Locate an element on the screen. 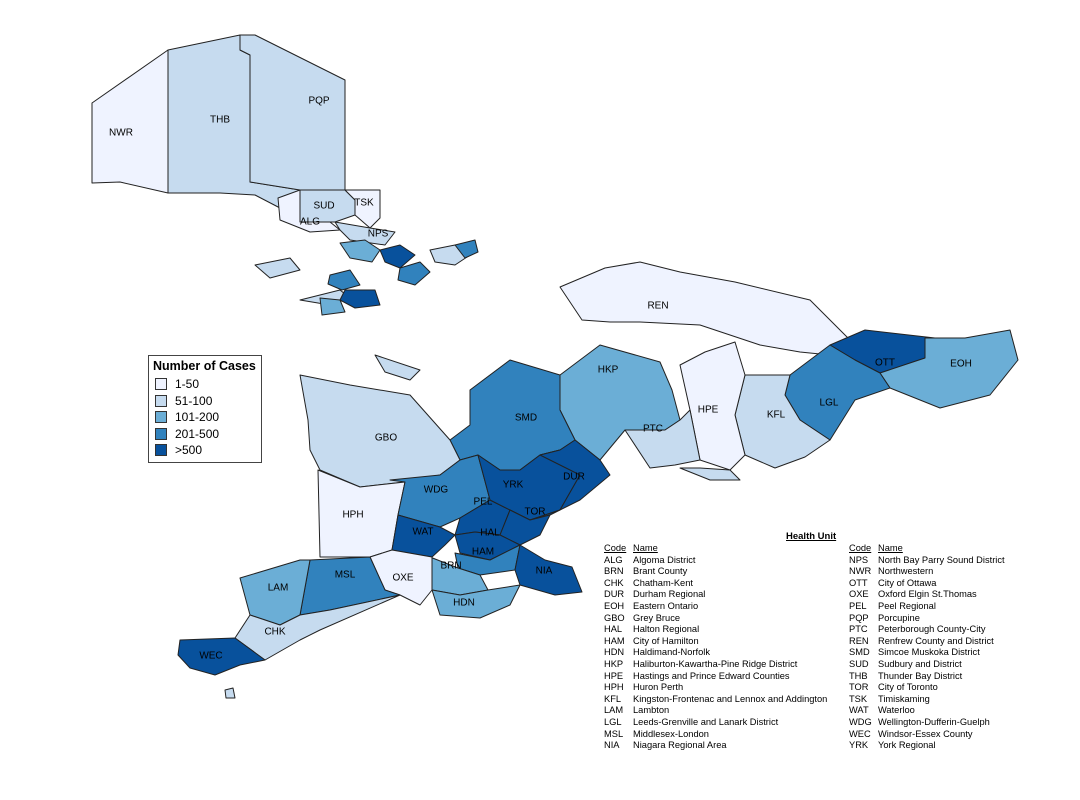  unit-name: Oxford Elgin St.Thomas is located at coordinates (927, 594).